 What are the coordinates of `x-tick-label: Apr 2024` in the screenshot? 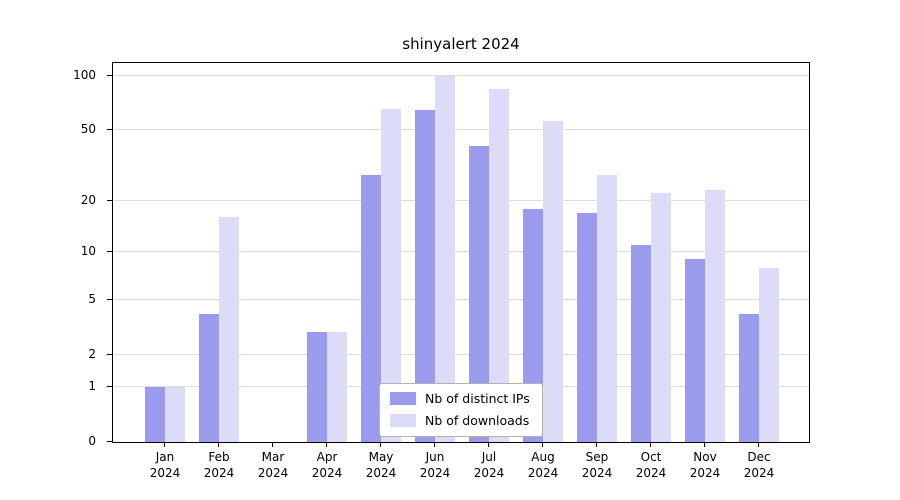 It's located at (327, 465).